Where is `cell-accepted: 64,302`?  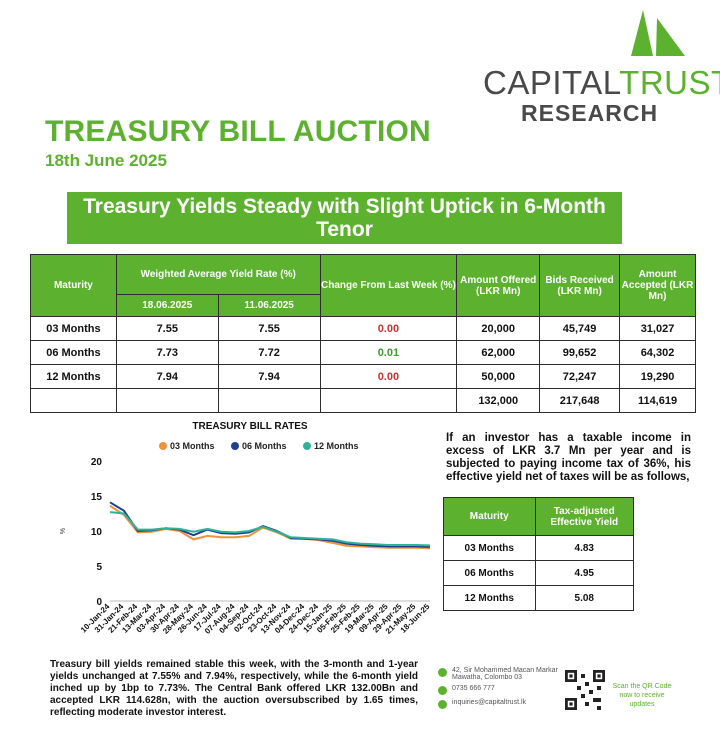
cell-accepted: 64,302 is located at coordinates (657, 352).